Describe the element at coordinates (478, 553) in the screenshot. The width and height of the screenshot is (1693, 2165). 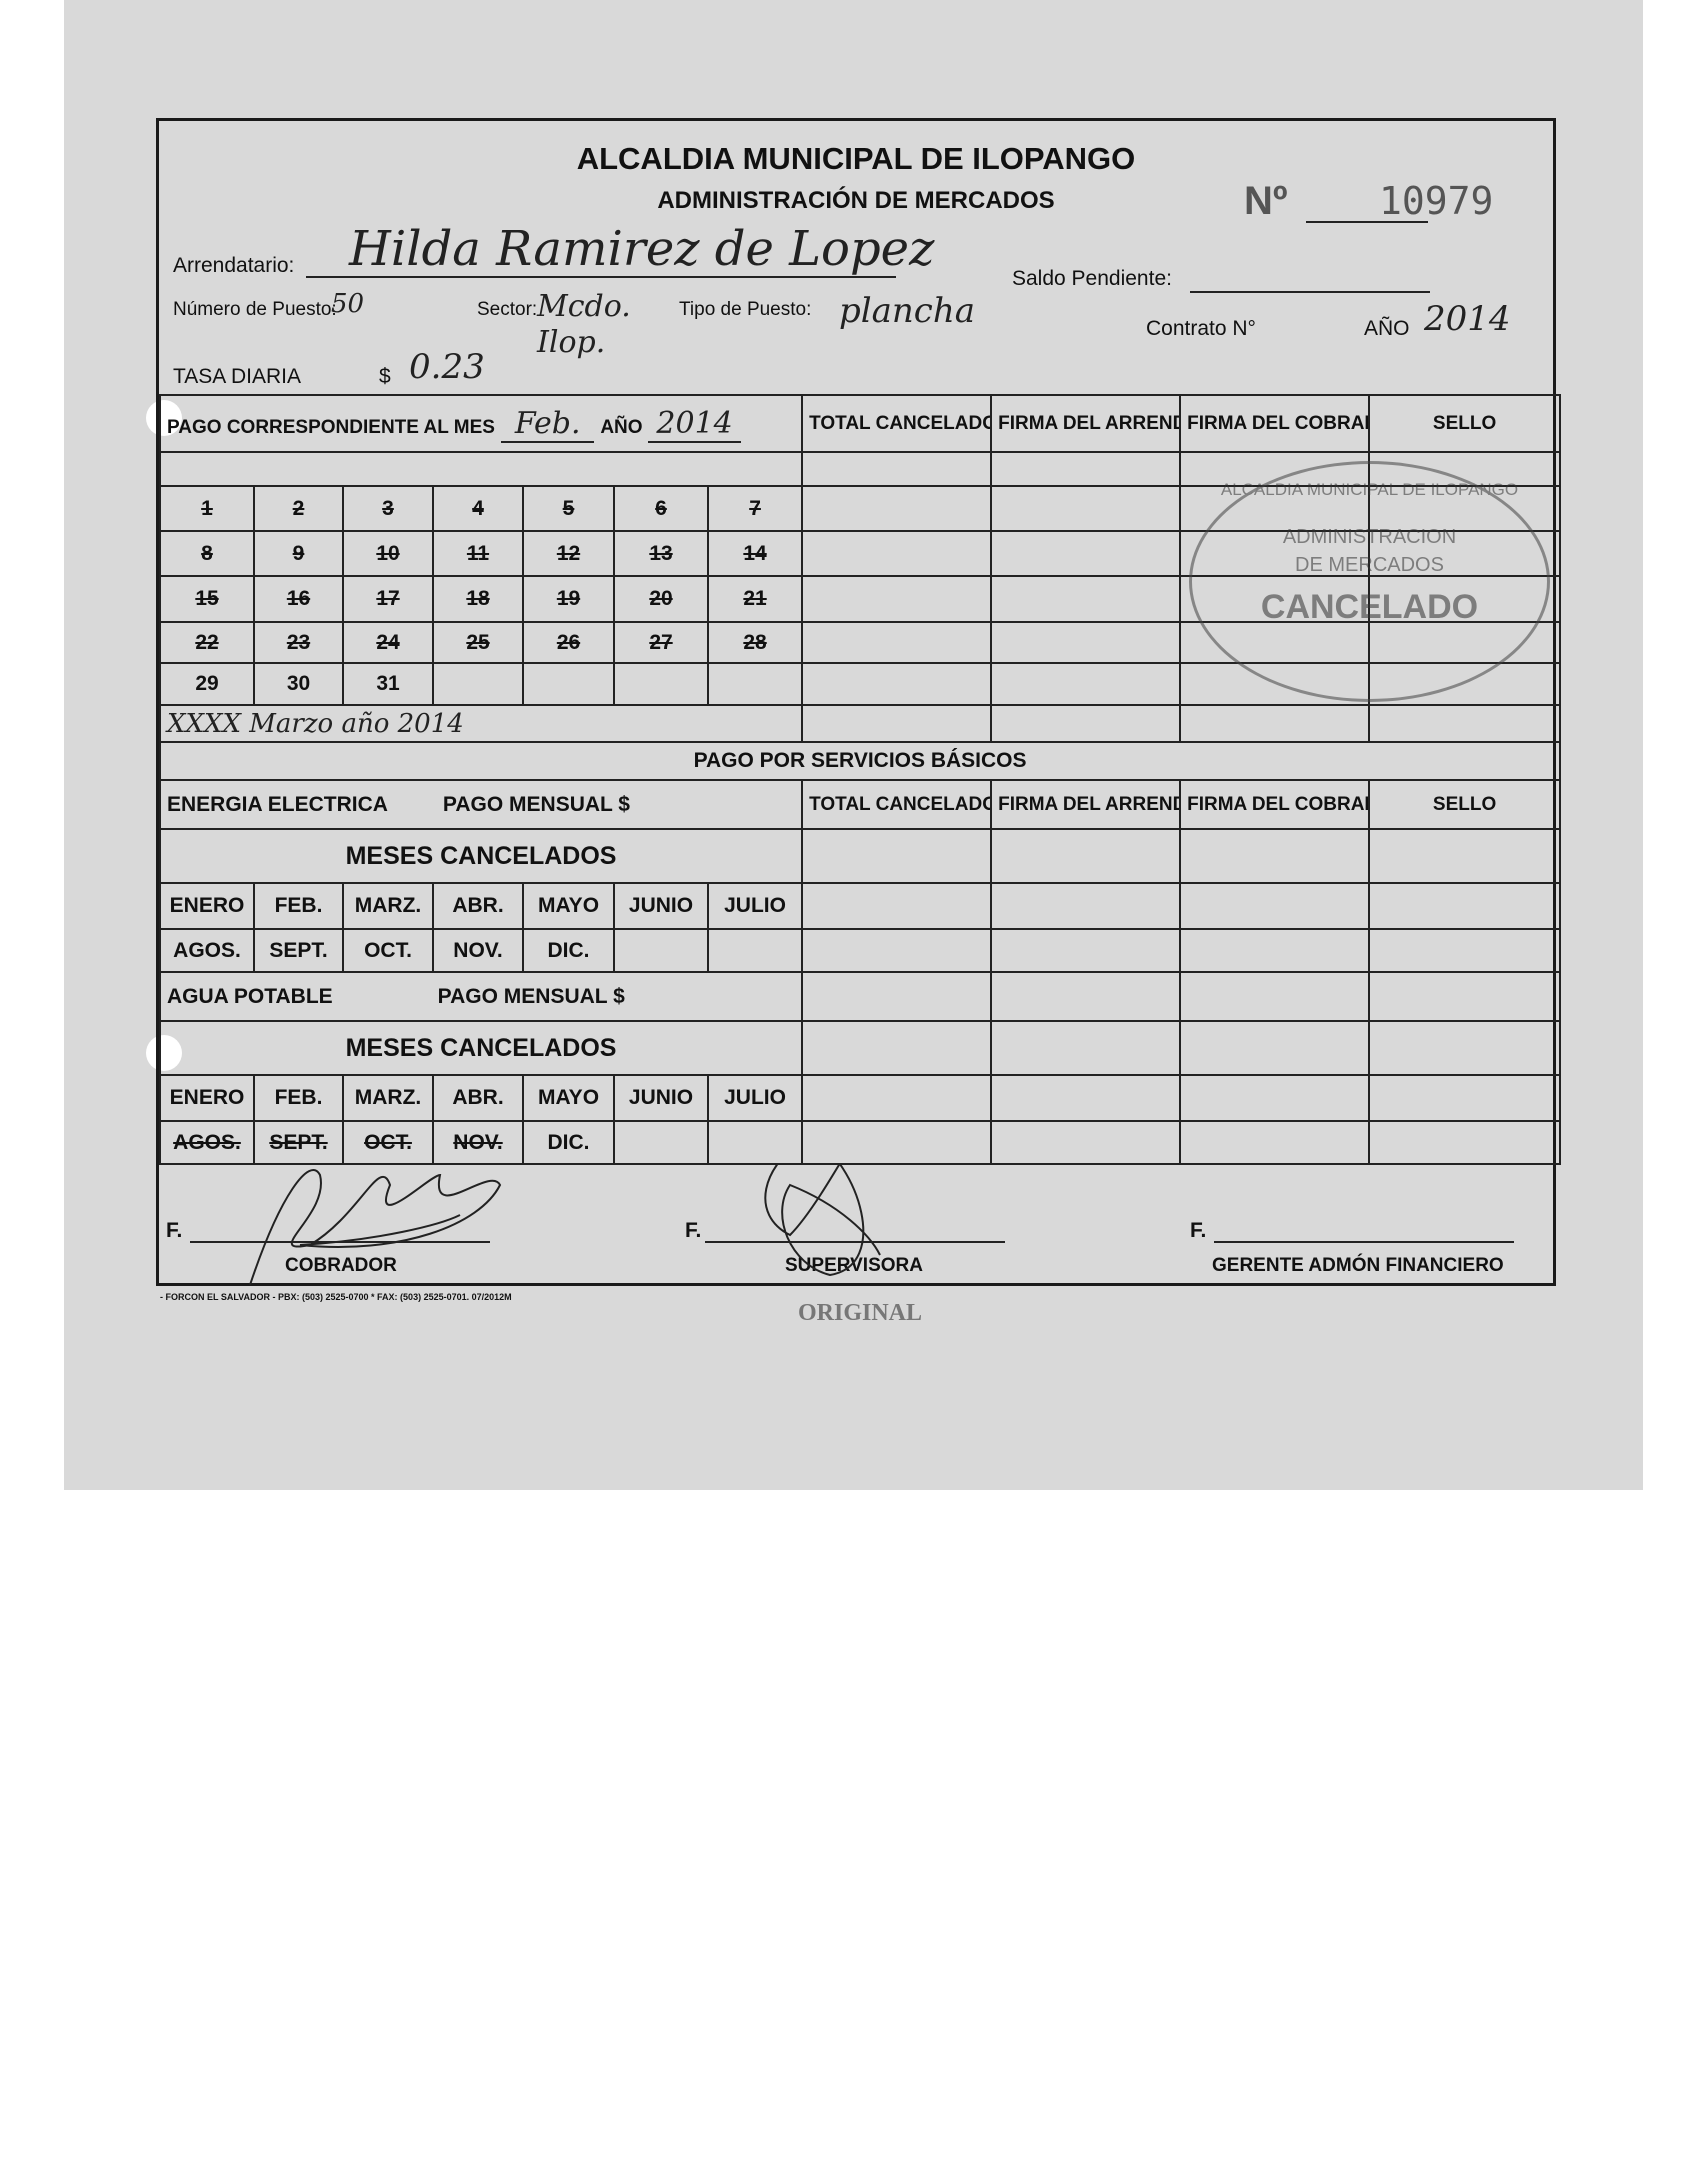
I see `day-cell: 11` at that location.